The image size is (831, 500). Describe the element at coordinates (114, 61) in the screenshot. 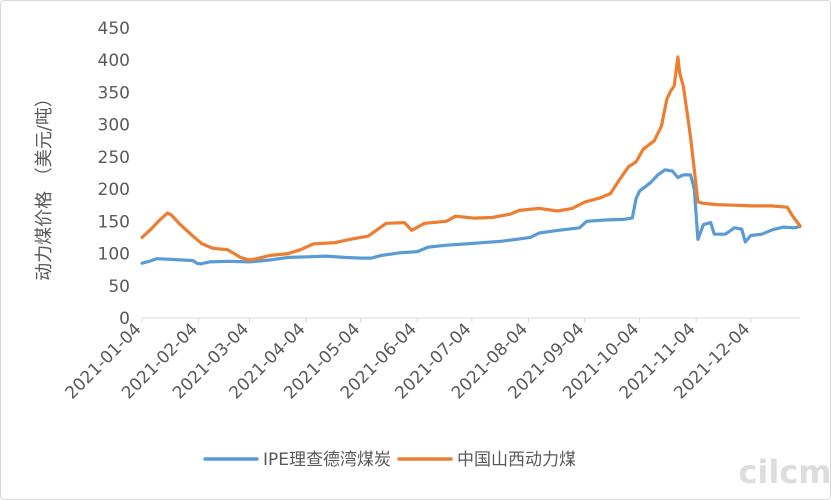

I see `y-tick-label: 400` at that location.